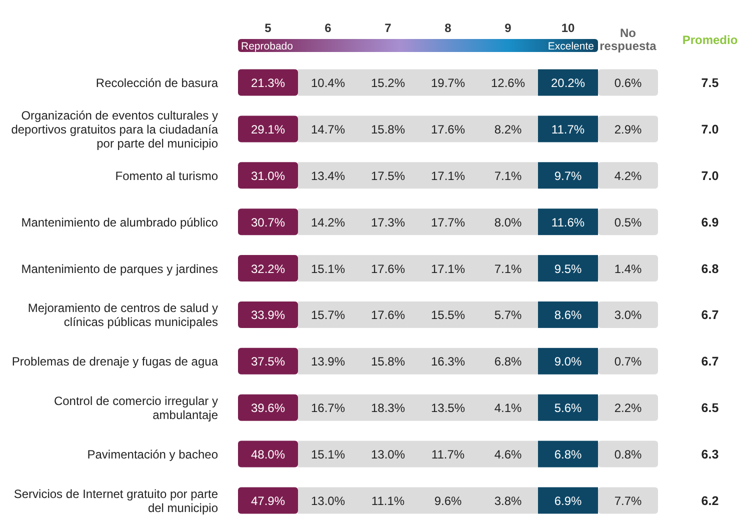 The image size is (754, 518). What do you see at coordinates (508, 315) in the screenshot?
I see `data-label: 5.7%` at bounding box center [508, 315].